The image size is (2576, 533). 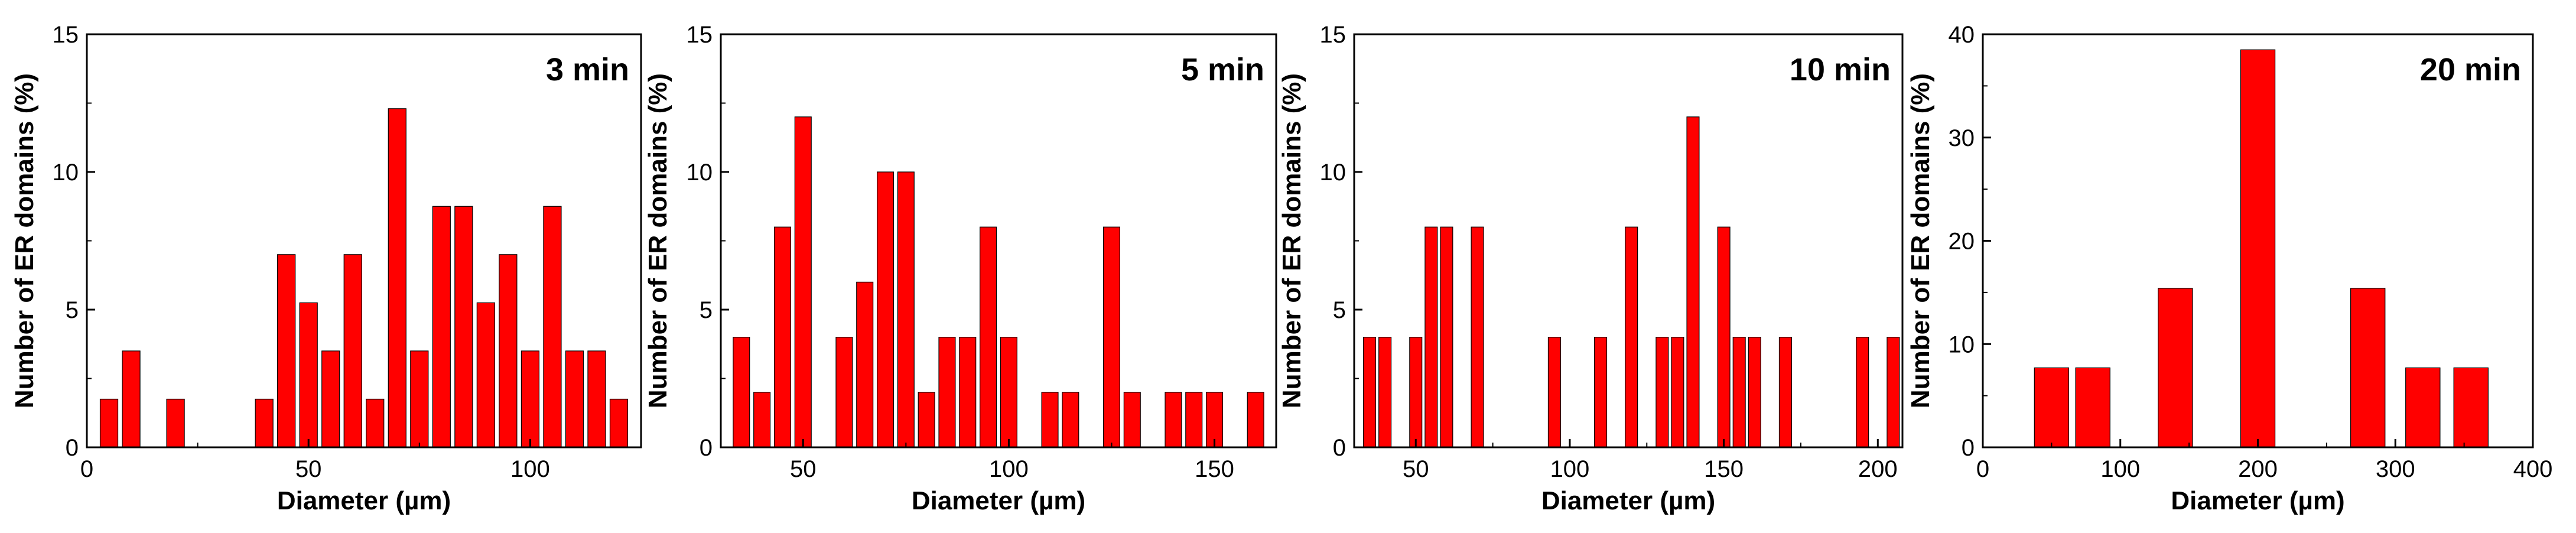 What do you see at coordinates (1222, 69) in the screenshot?
I see `panel-time-label: 5 min` at bounding box center [1222, 69].